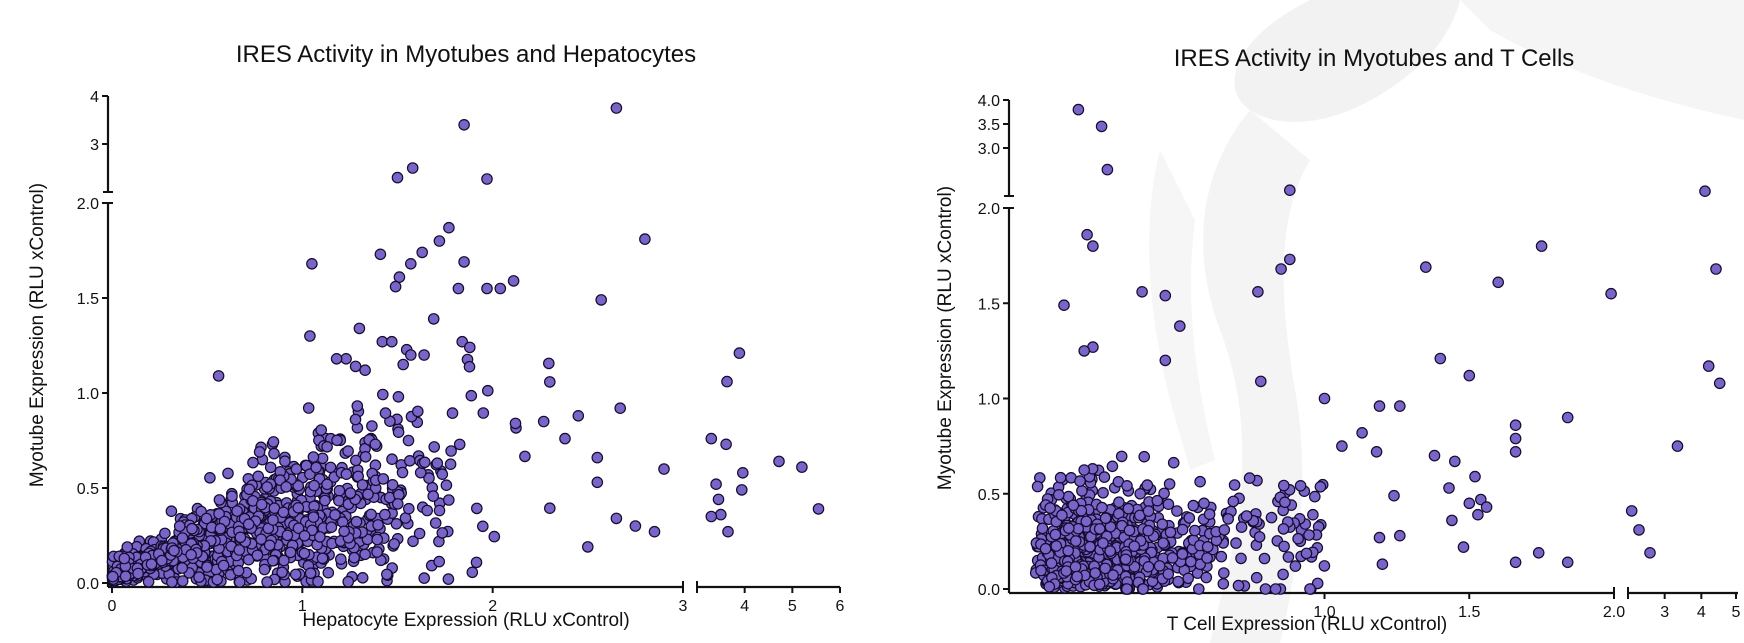 The width and height of the screenshot is (1744, 643). Describe the element at coordinates (492, 606) in the screenshot. I see `x-tick-label: 2` at that location.